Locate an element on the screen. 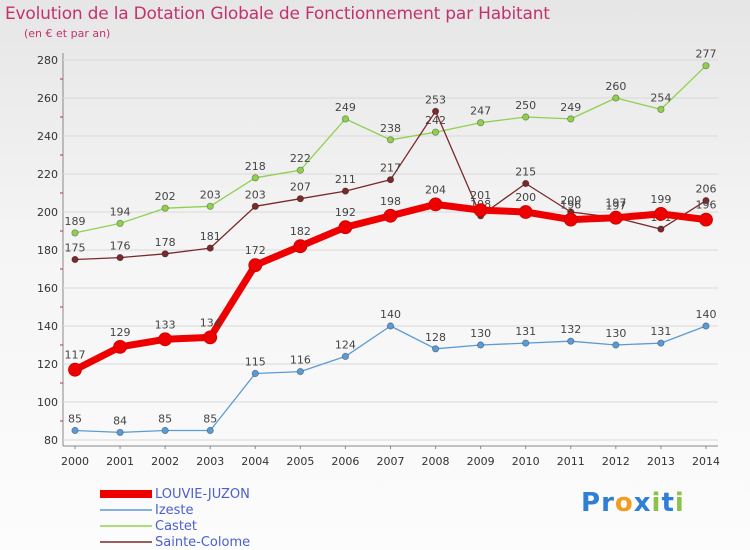 The image size is (750, 550). legend: LOUVIE-JUZON Izeste Castet Sainte-Colome is located at coordinates (175, 518).